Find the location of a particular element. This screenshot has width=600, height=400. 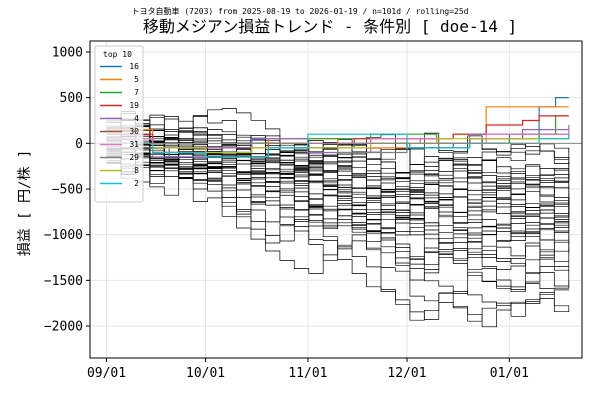

y-tick-label: 0 is located at coordinates (79, 144).